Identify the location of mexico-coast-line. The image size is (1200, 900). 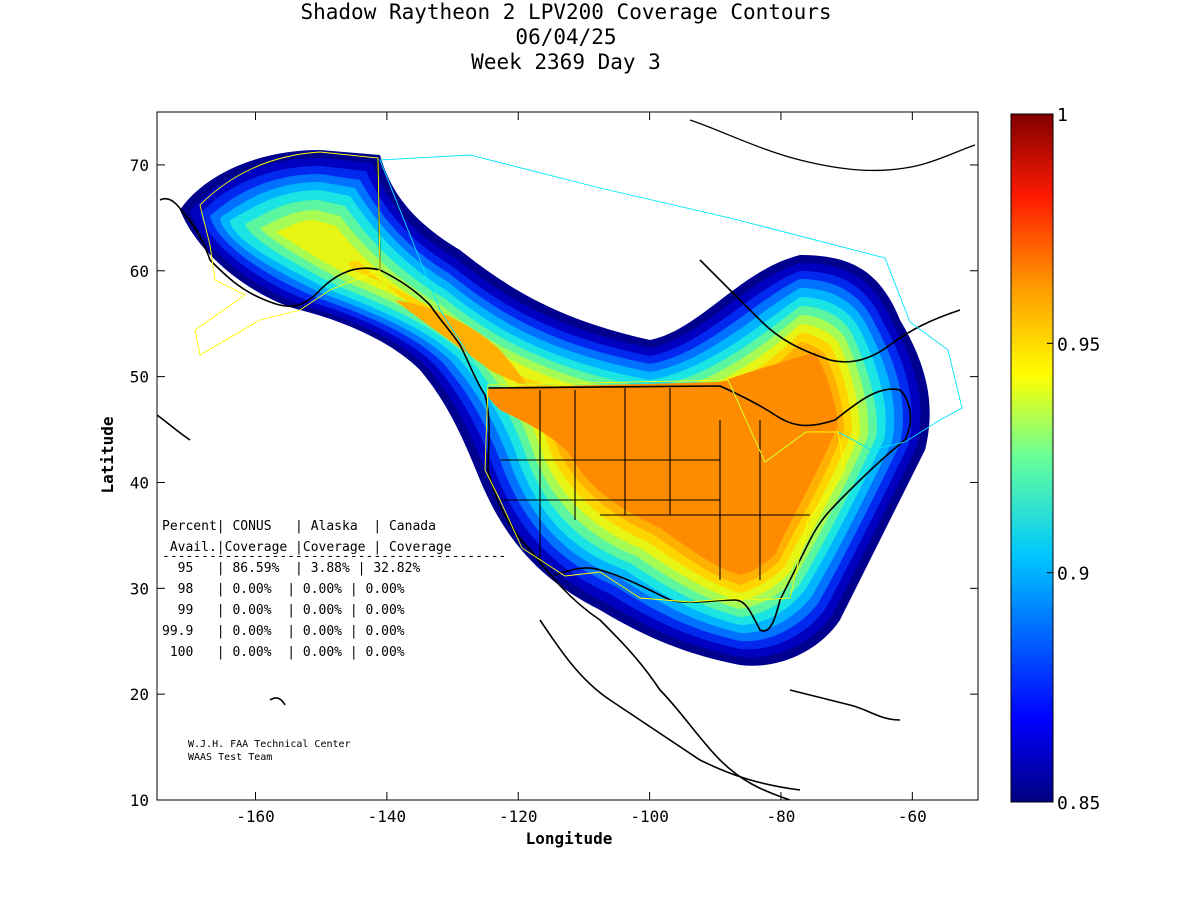
(670, 705).